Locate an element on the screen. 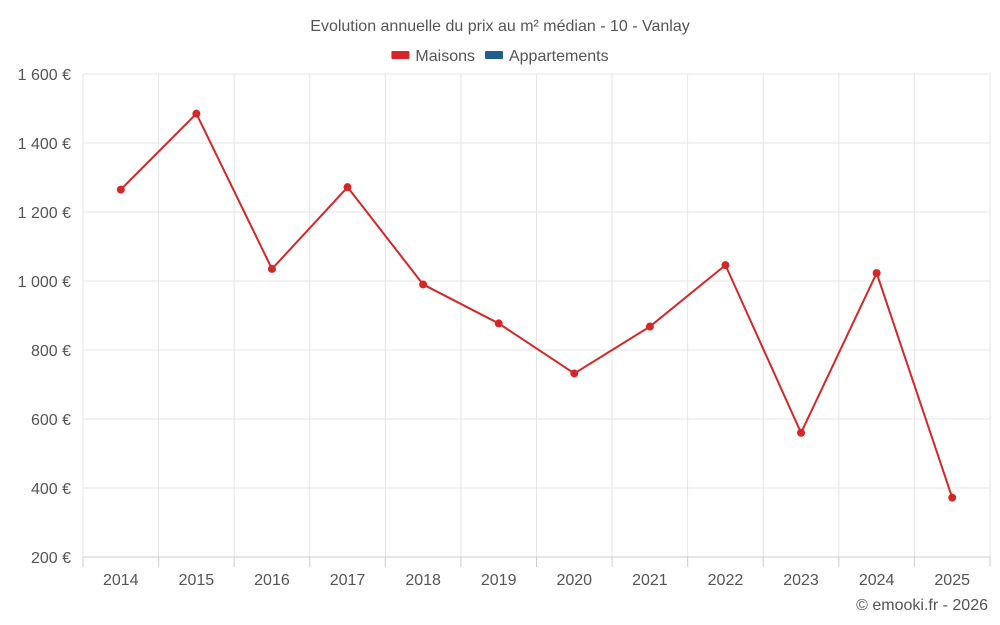  credit-text: © emooki.fr - 2026 is located at coordinates (922, 605).